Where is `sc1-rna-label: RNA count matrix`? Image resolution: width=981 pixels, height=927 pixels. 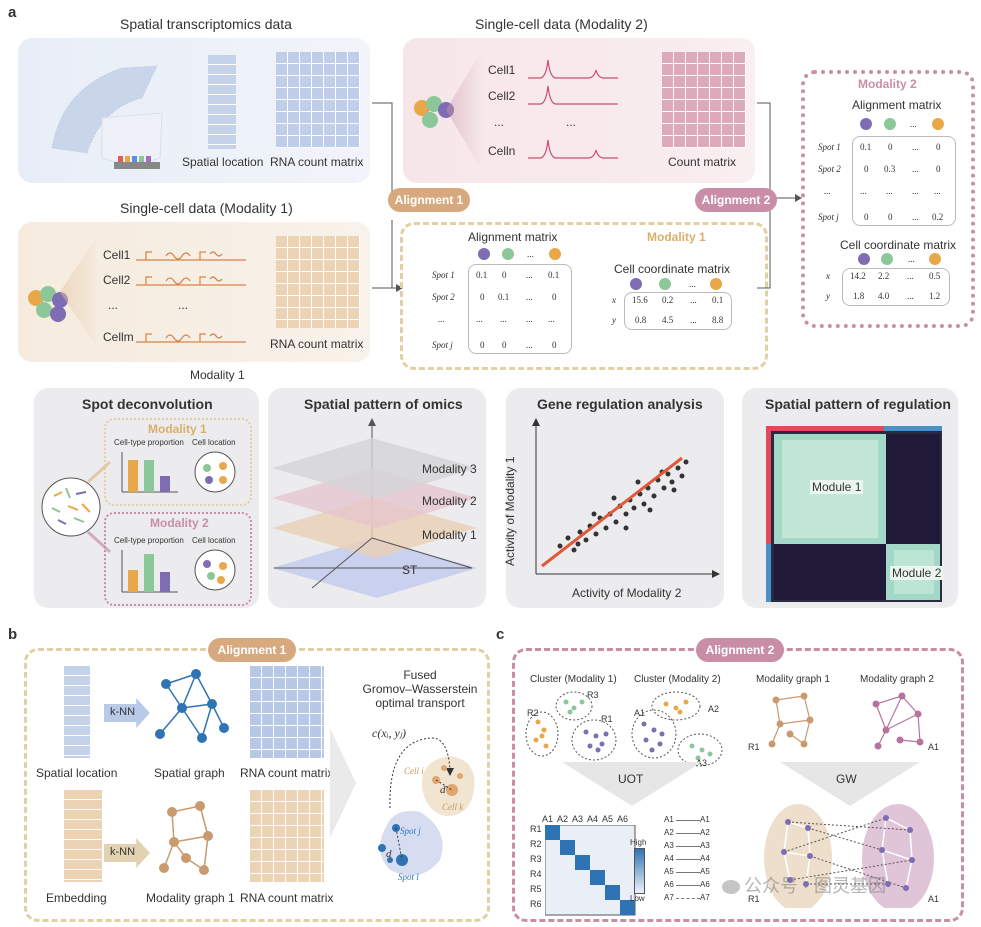
sc1-rna-label: RNA count matrix is located at coordinates (317, 344).